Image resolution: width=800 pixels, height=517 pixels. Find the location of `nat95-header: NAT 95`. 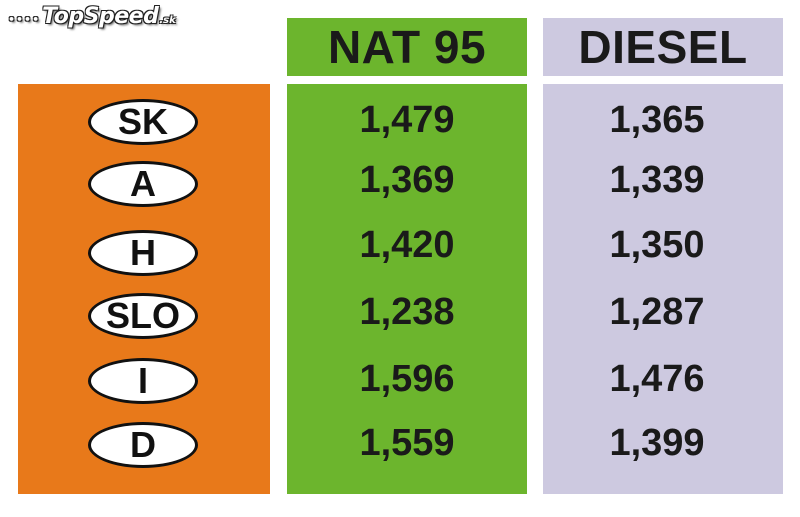

nat95-header: NAT 95 is located at coordinates (407, 47).